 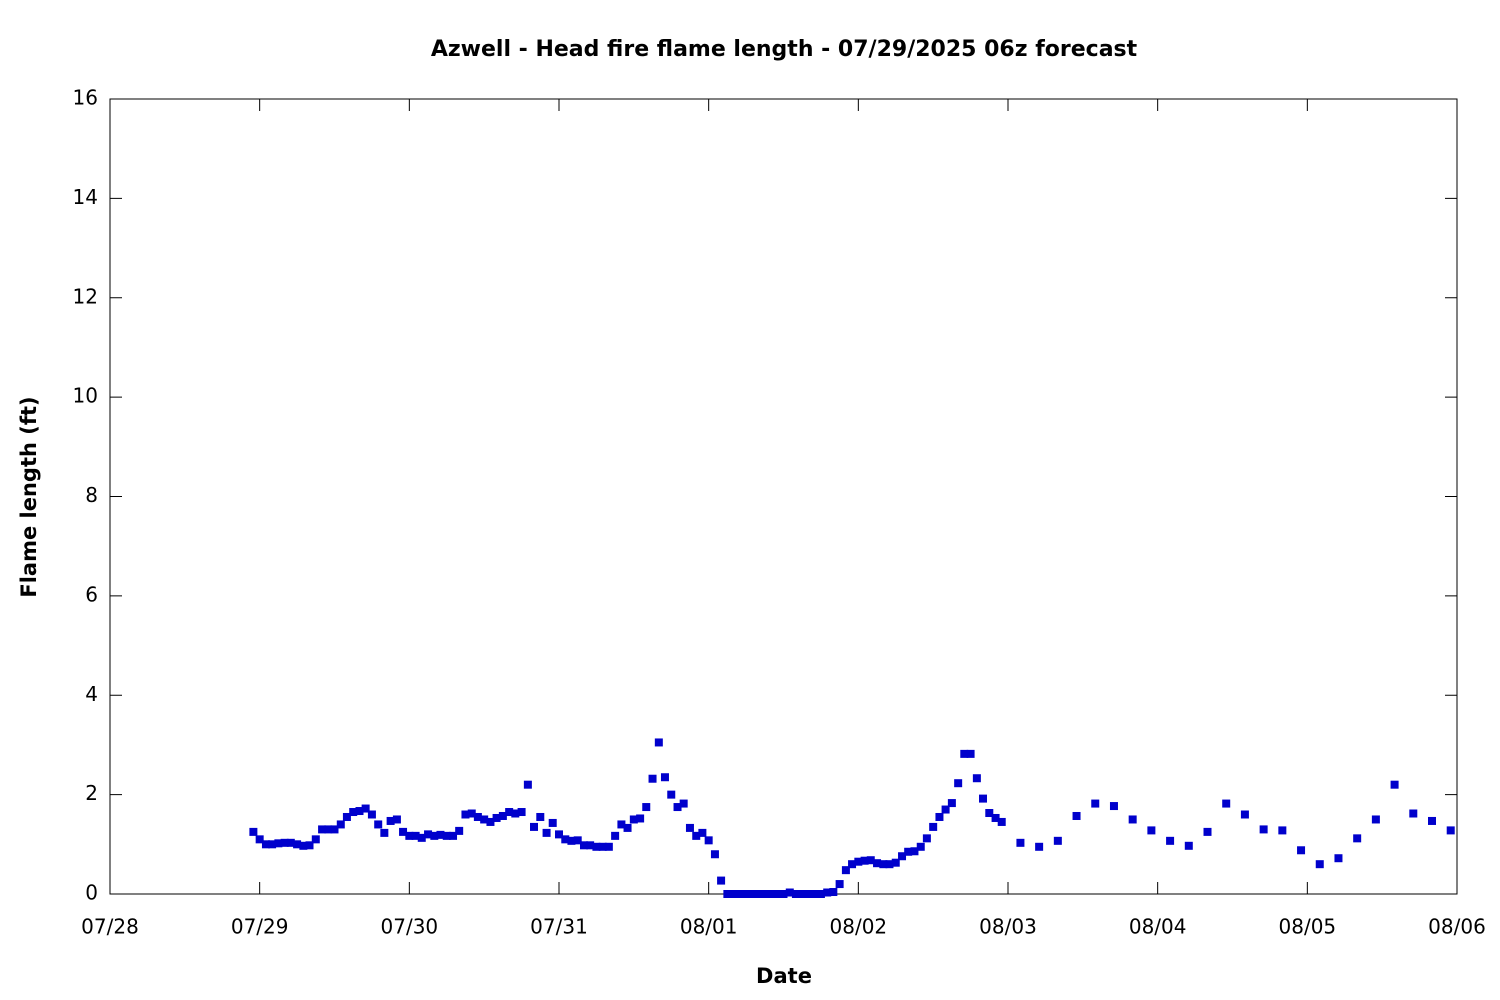 What do you see at coordinates (1008, 927) in the screenshot?
I see `x-tick-label: 08/03` at bounding box center [1008, 927].